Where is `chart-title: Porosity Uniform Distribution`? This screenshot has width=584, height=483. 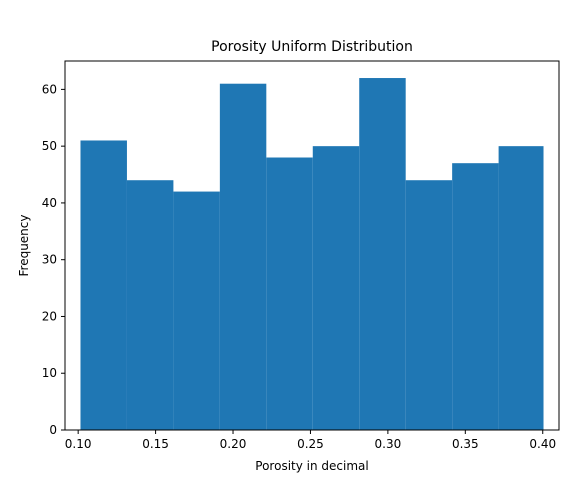 chart-title: Porosity Uniform Distribution is located at coordinates (312, 47).